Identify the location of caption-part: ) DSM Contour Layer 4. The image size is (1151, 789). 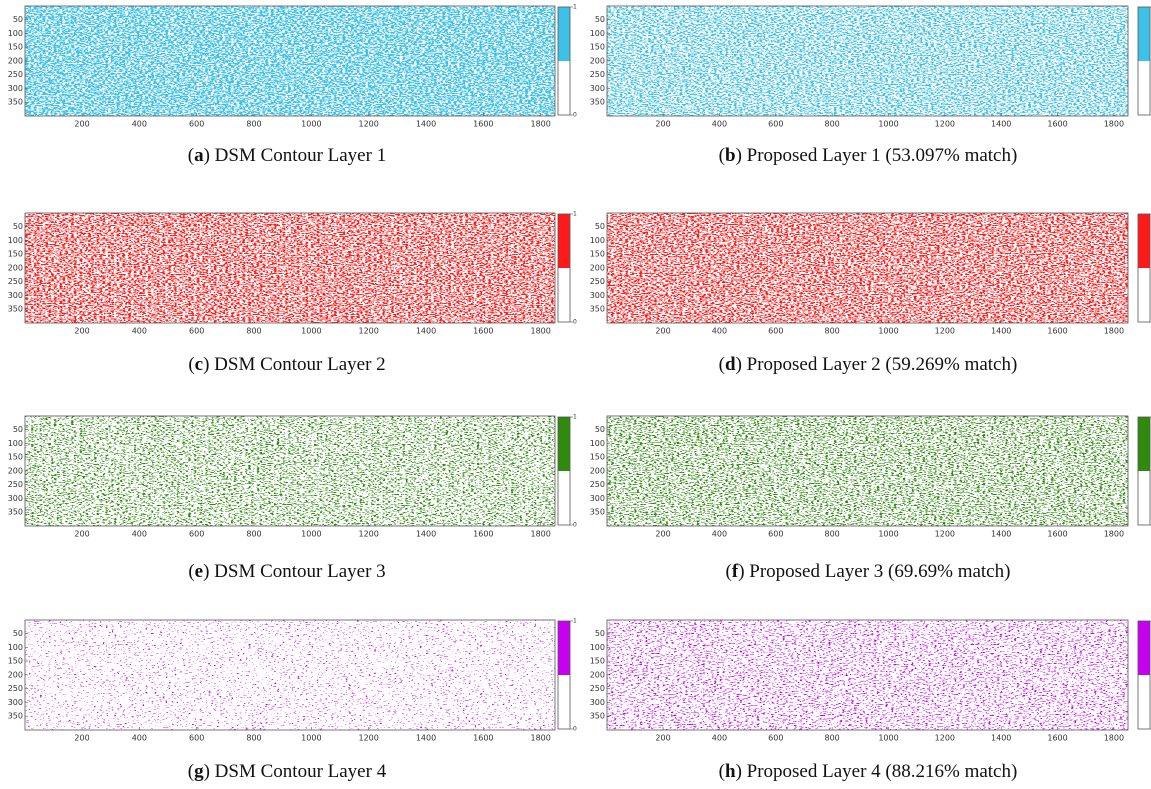
(295, 771).